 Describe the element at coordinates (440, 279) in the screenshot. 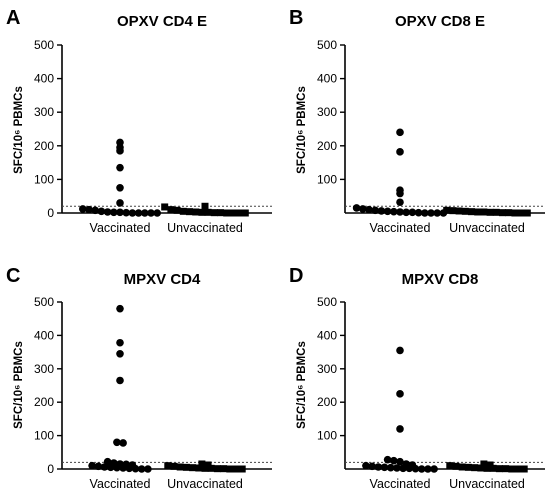

I see `panel-title: MPXV CD8` at that location.